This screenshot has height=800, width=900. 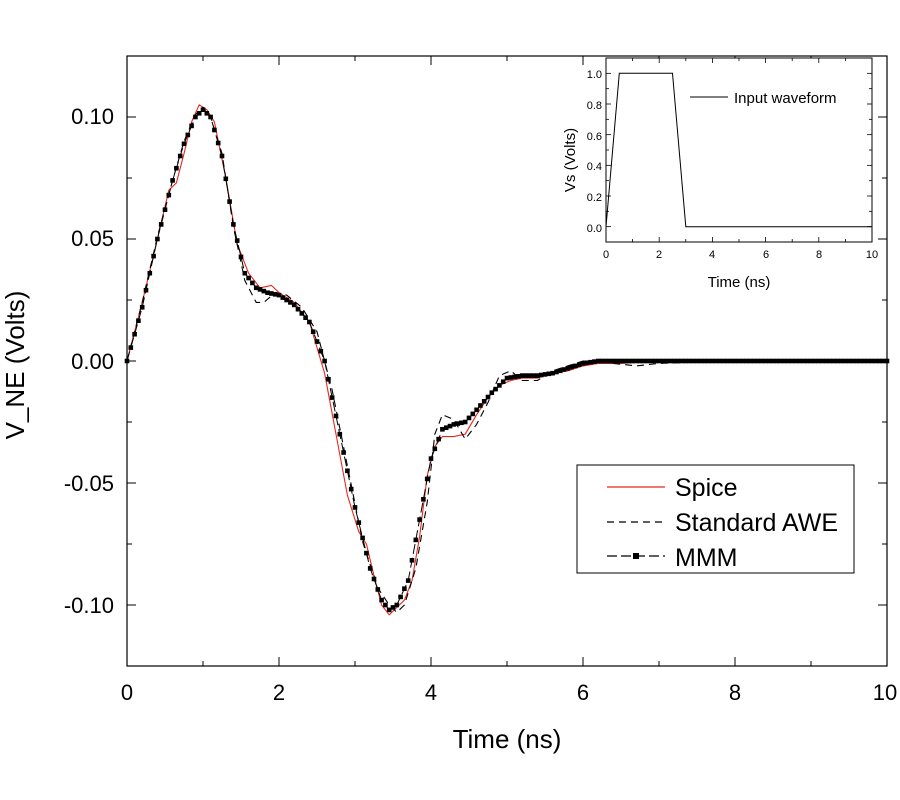 I want to click on main-y-tick-label: 0.05, so click(x=92, y=238).